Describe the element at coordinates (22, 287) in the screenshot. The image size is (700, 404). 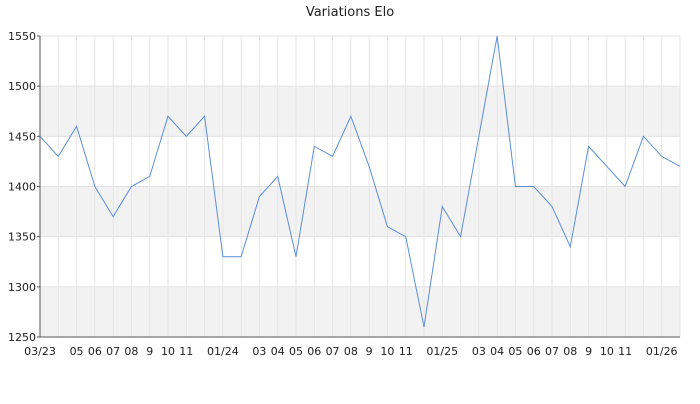
I see `y-tick-label: 1300` at that location.